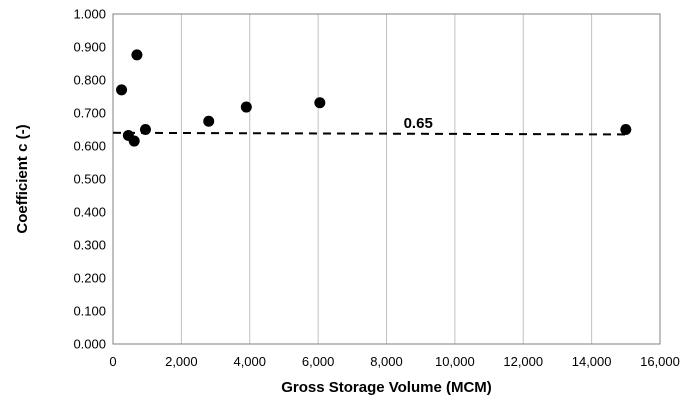 The height and width of the screenshot is (414, 685). What do you see at coordinates (418, 123) in the screenshot?
I see `reference-line-label: 0.65` at bounding box center [418, 123].